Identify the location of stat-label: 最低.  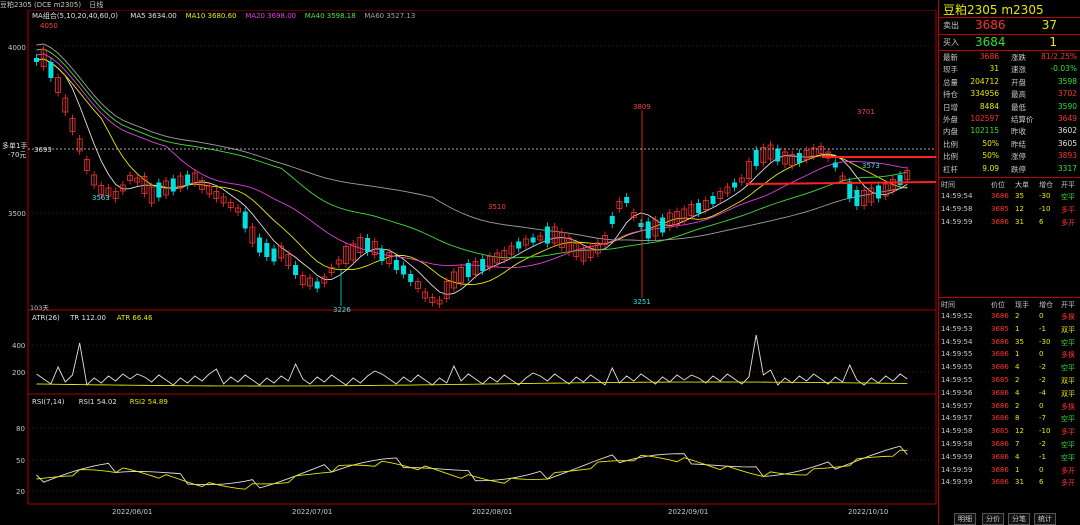
(1018, 107).